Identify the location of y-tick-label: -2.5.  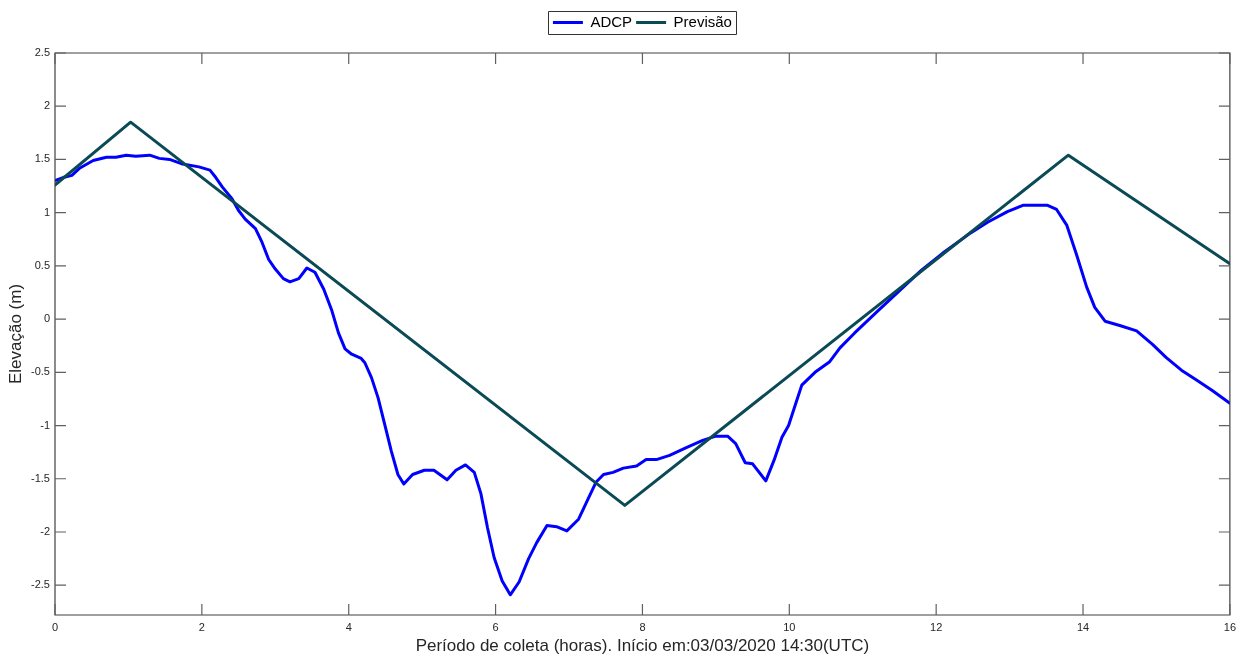
(40, 584).